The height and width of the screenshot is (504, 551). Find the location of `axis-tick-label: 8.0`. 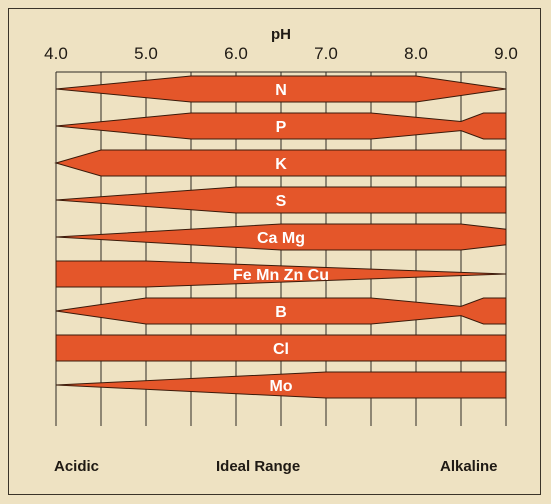

axis-tick-label: 8.0 is located at coordinates (416, 53).